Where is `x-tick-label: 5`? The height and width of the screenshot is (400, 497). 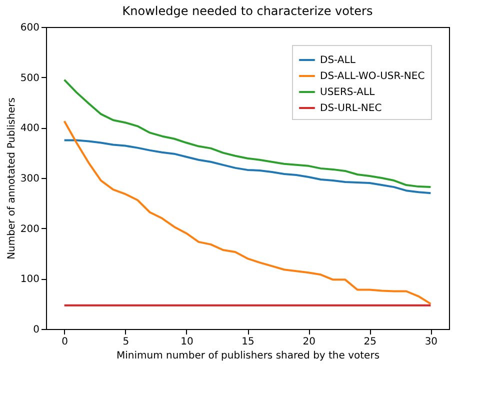 x-tick-label: 5 is located at coordinates (126, 342).